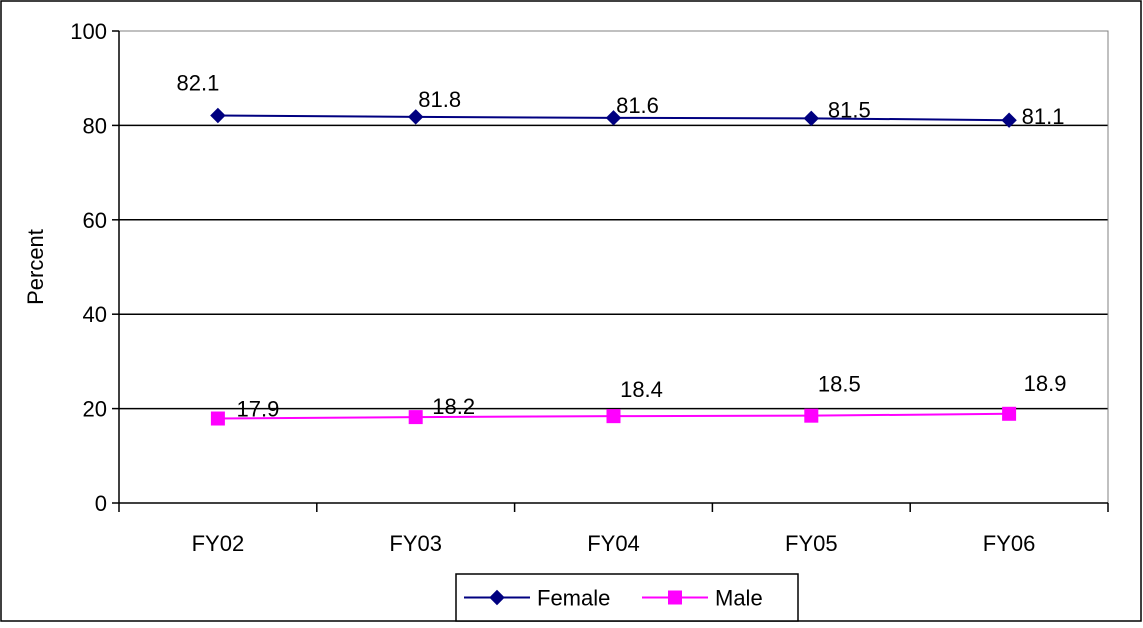 The image size is (1143, 628). What do you see at coordinates (95, 314) in the screenshot?
I see `y-tick-label: 40` at bounding box center [95, 314].